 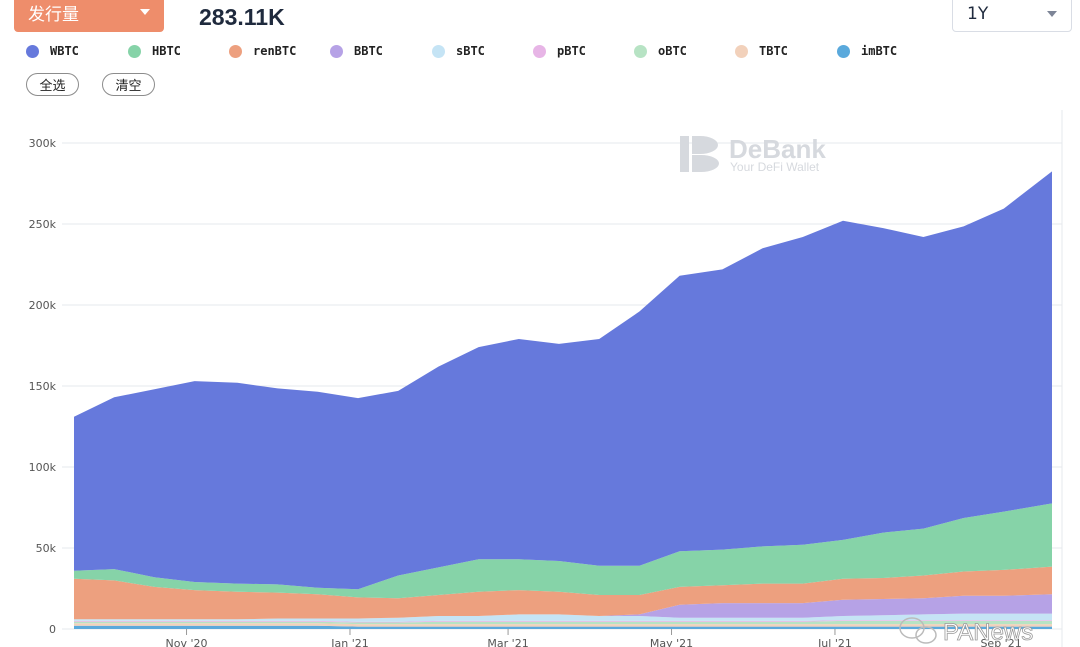 I want to click on area-series-pbtc, so click(x=563, y=621).